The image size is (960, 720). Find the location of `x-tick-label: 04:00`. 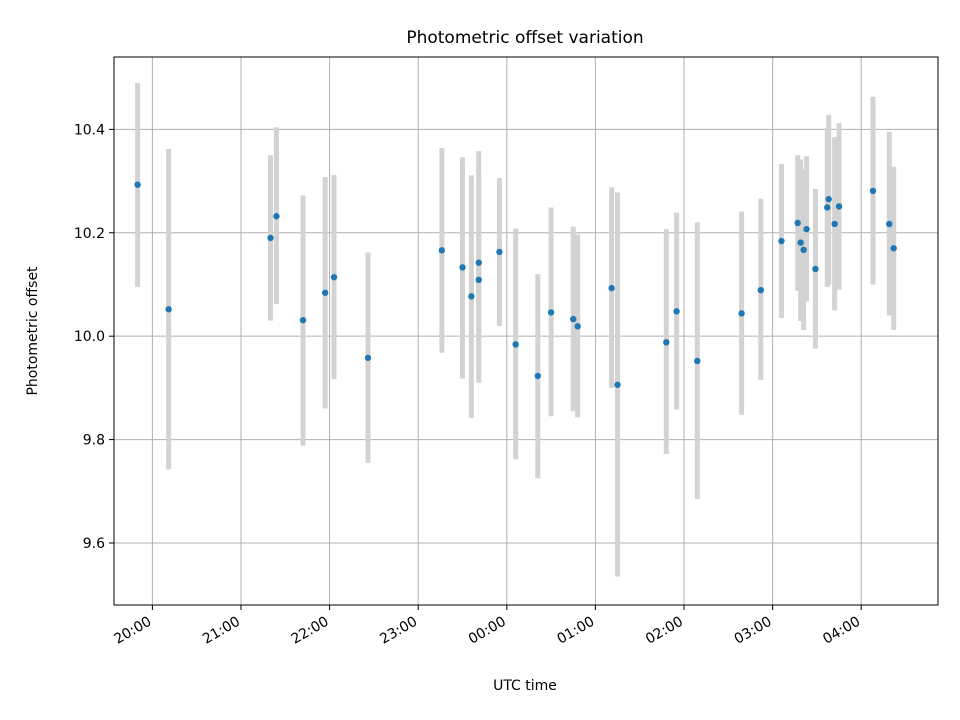

x-tick-label: 04:00 is located at coordinates (841, 631).